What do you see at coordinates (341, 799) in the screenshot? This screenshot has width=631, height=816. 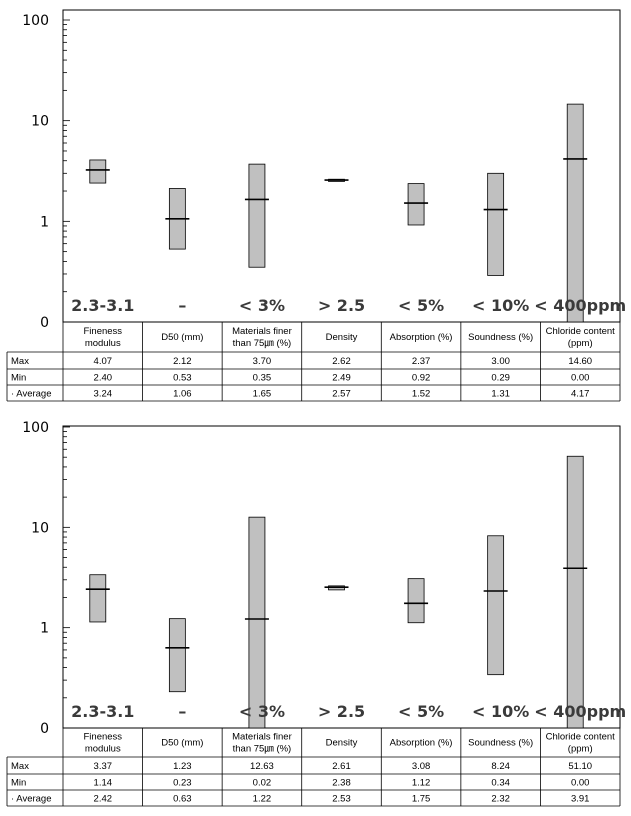 I see `table-cell: 2.53` at bounding box center [341, 799].